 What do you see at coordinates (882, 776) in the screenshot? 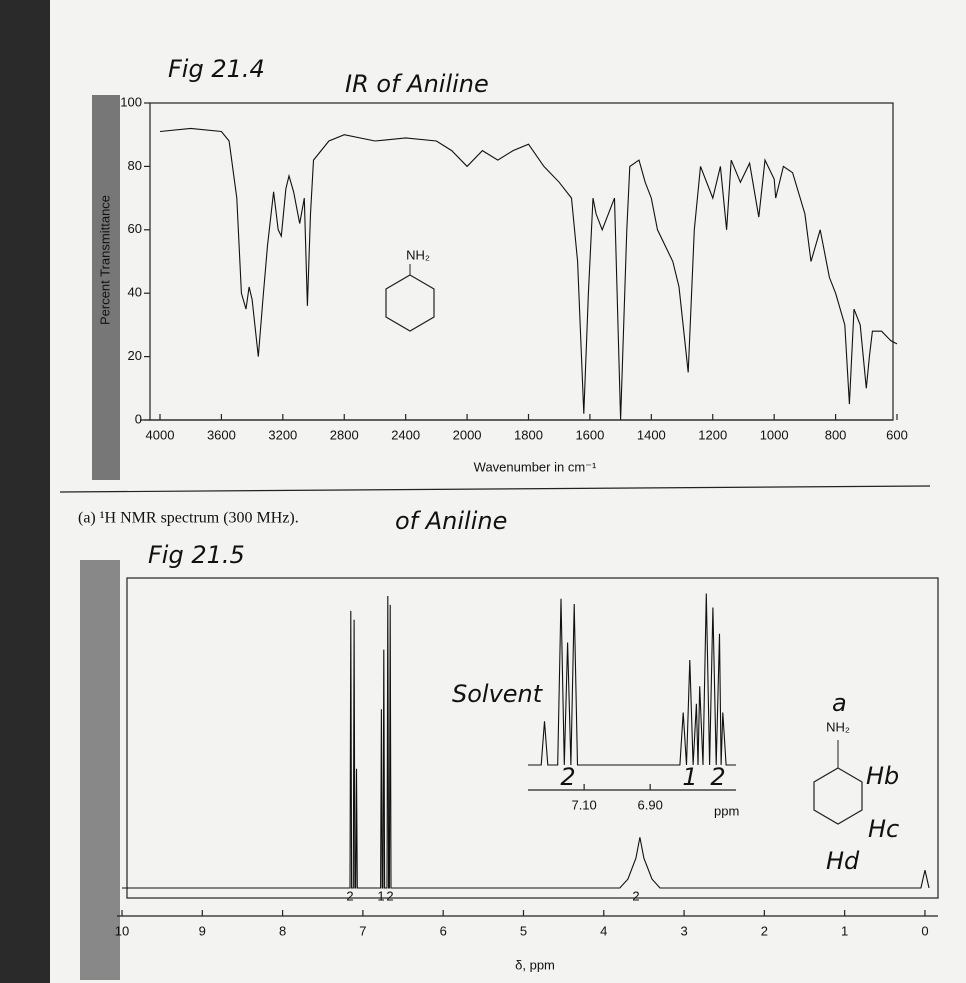
I see `h-label: Hb` at bounding box center [882, 776].